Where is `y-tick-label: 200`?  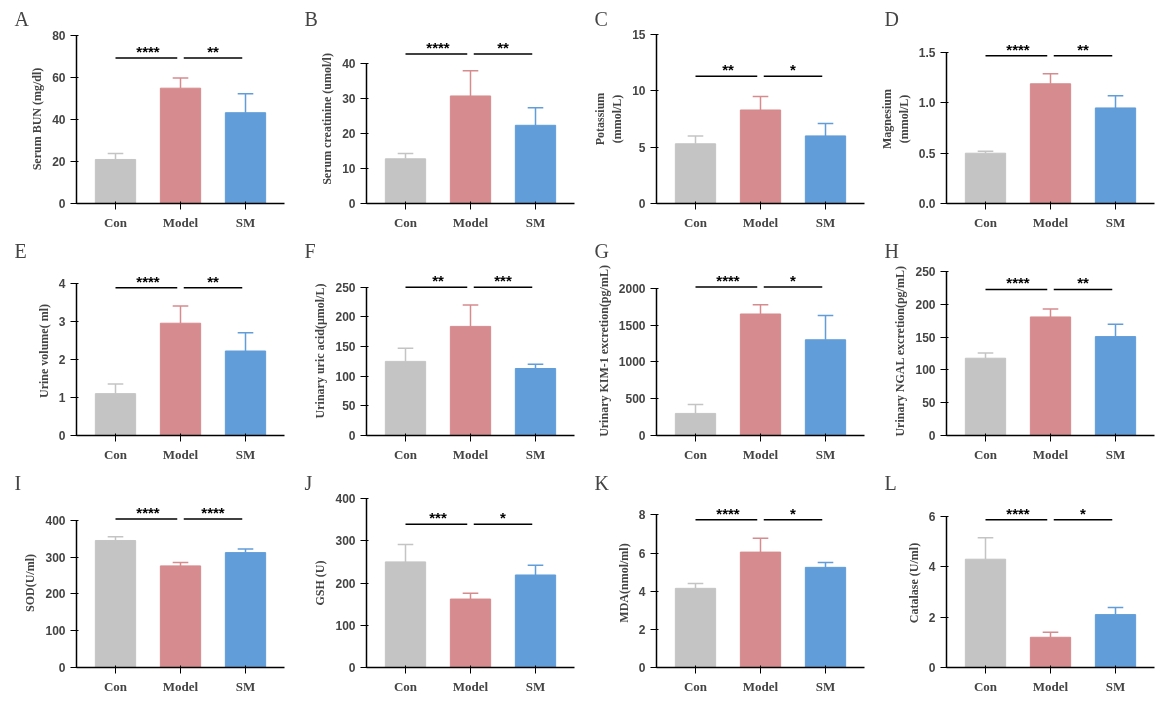 y-tick-label: 200 is located at coordinates (345, 317).